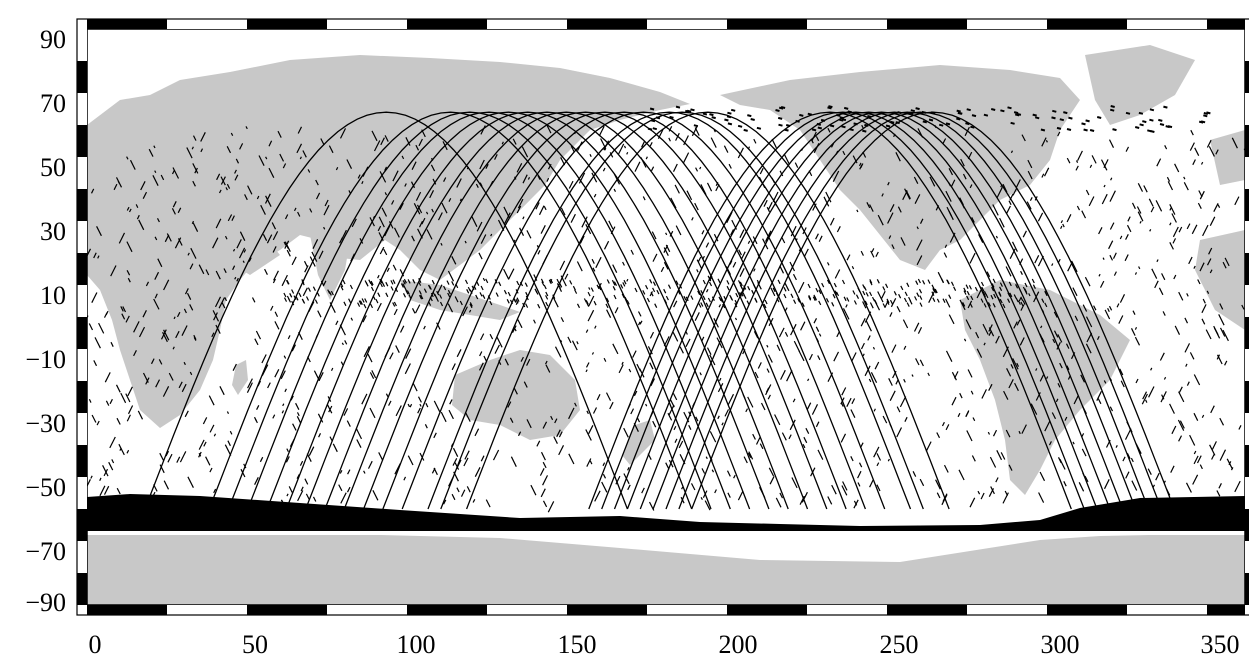 The height and width of the screenshot is (663, 1249). I want to click on x-tick-label: 100, so click(416, 644).